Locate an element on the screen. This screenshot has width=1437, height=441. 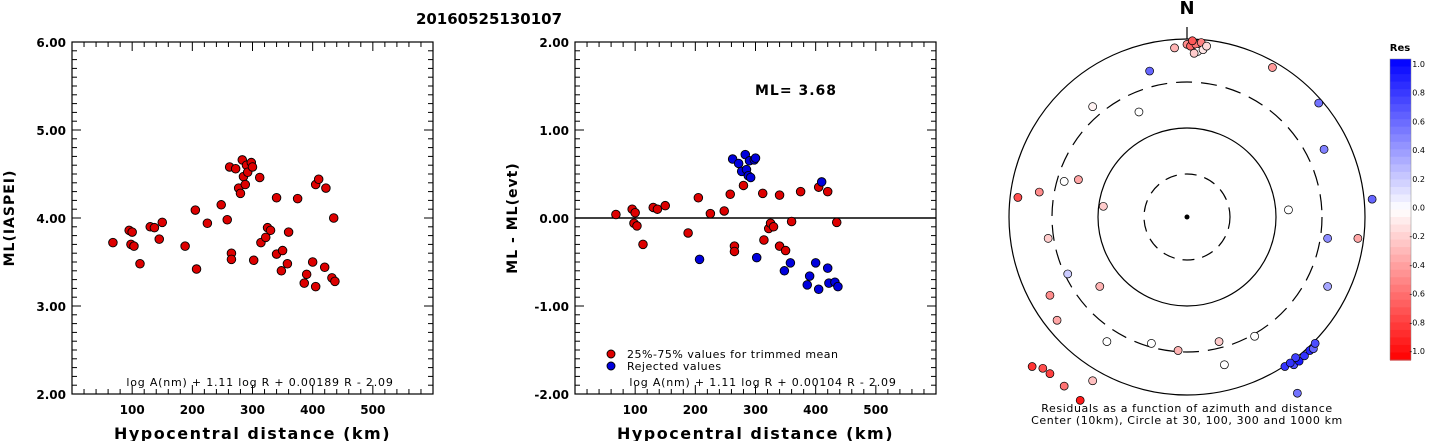
colorbar-label: -0.2 is located at coordinates (1417, 236).